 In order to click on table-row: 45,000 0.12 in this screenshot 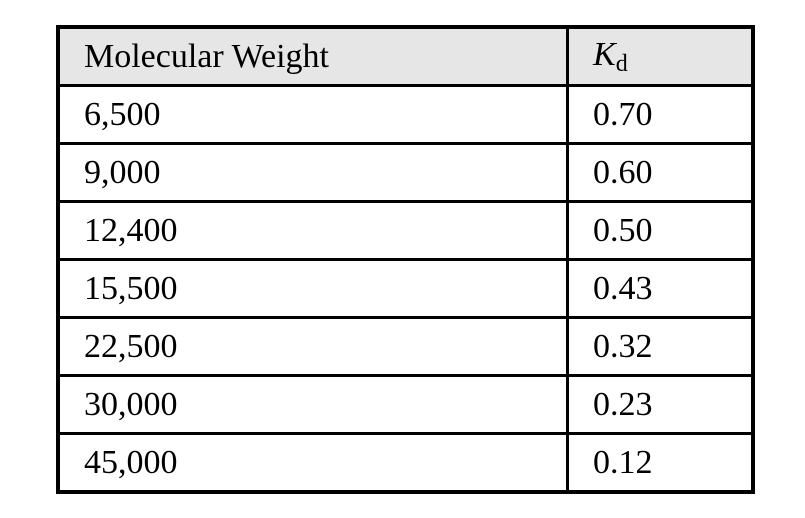, I will do `click(405, 463)`.